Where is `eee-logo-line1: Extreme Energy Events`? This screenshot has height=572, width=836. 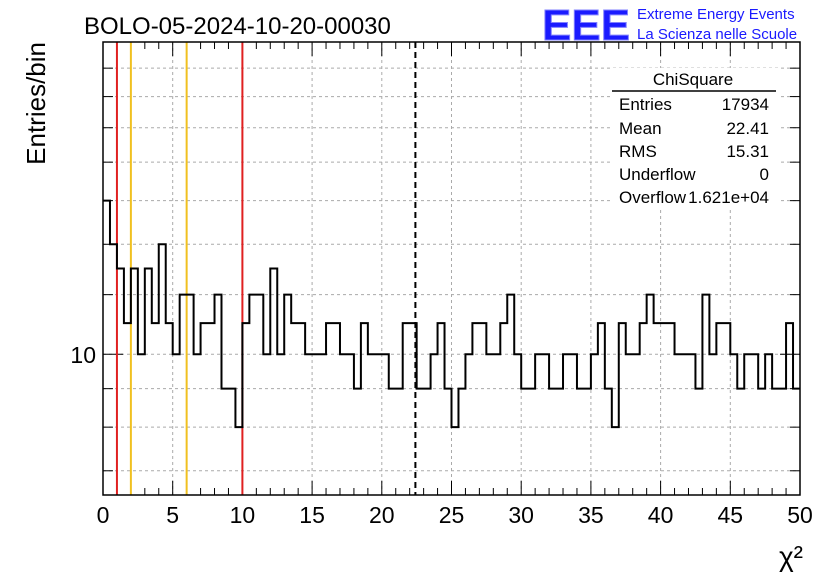
eee-logo-line1: Extreme Energy Events is located at coordinates (716, 14).